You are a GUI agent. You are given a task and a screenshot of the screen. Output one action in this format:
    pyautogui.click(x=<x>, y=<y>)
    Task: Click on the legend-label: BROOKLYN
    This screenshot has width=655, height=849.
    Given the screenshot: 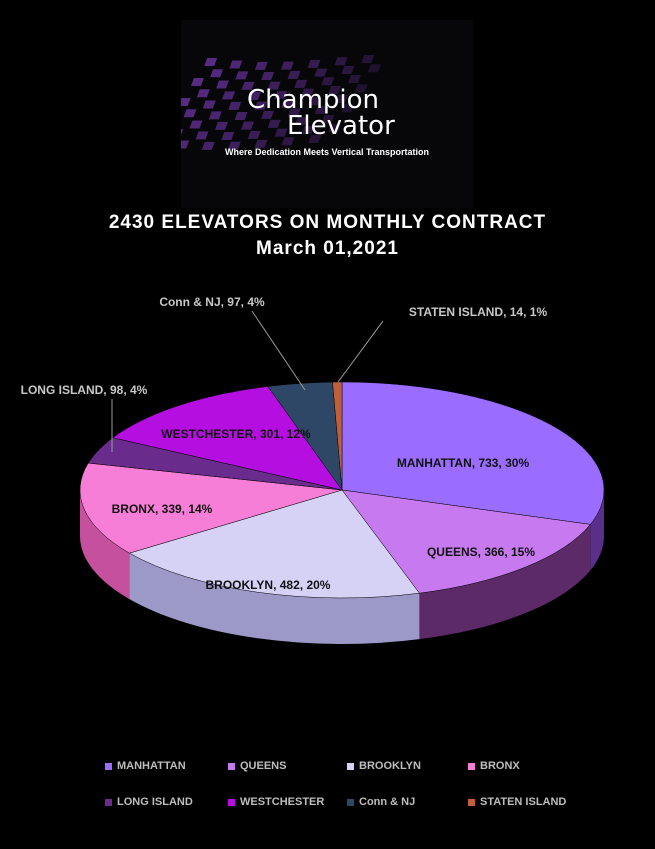 What is the action you would take?
    pyautogui.click(x=390, y=766)
    